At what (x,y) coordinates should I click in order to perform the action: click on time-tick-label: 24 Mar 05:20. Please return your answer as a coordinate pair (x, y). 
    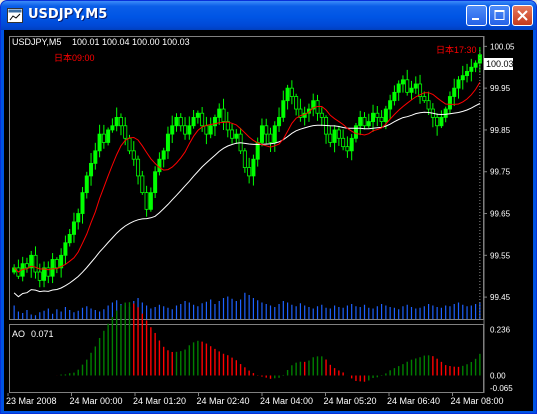
    Looking at the image, I should click on (350, 401).